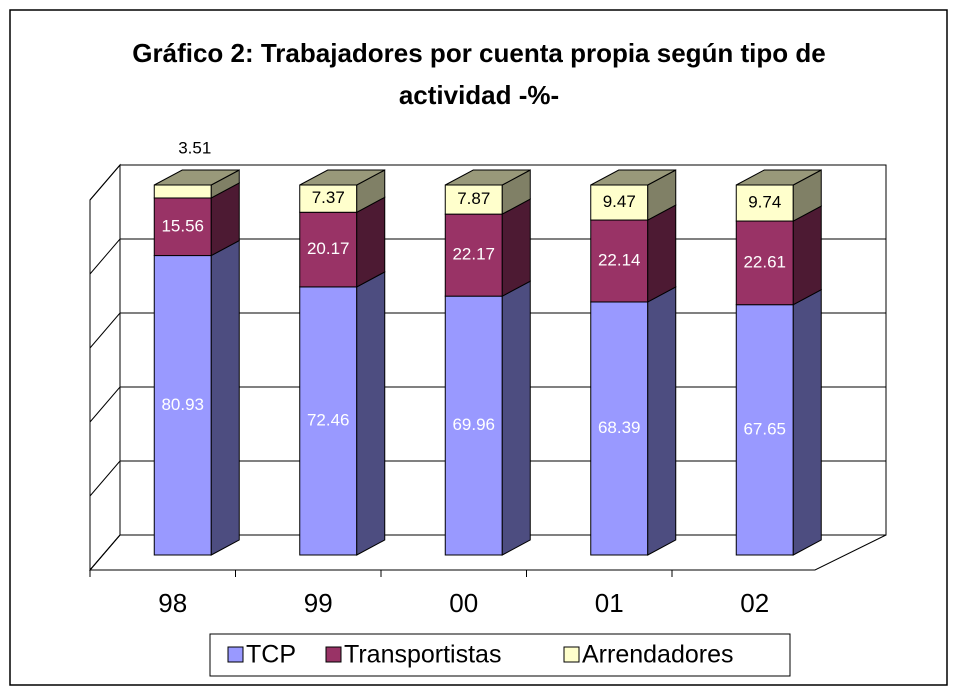 The height and width of the screenshot is (696, 958). Describe the element at coordinates (609, 603) in the screenshot. I see `x-tick-label: 01` at that location.